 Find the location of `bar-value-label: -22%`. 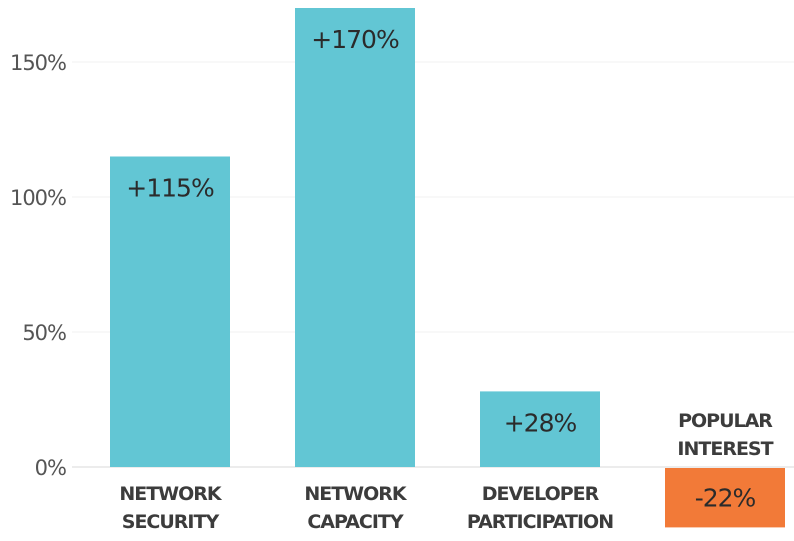

bar-value-label: -22% is located at coordinates (725, 498).